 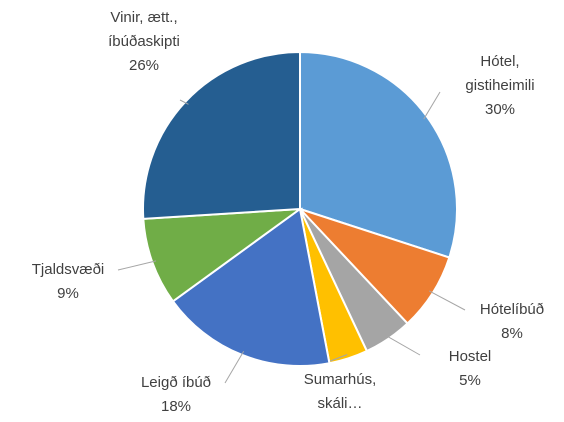 What do you see at coordinates (499, 61) in the screenshot?
I see `category-label: Hótel,` at bounding box center [499, 61].